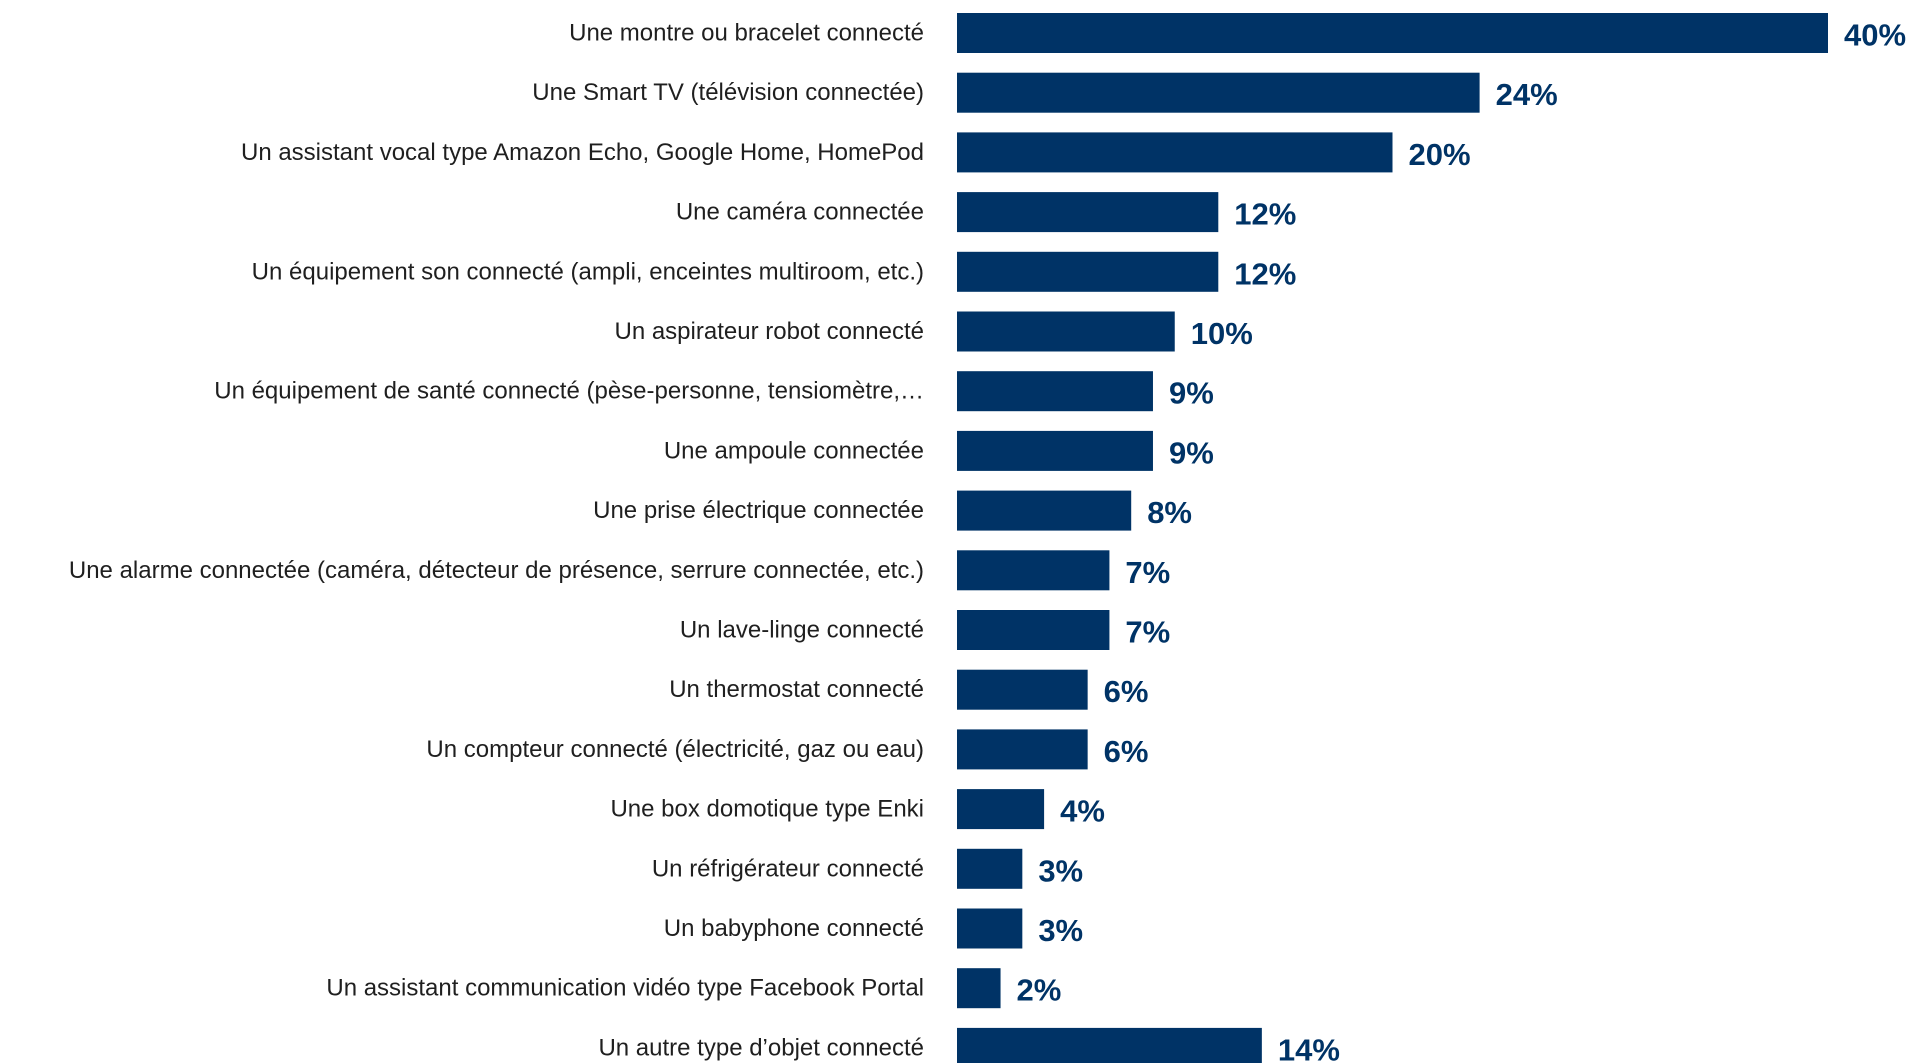 Image resolution: width=1917 pixels, height=1063 pixels. Describe the element at coordinates (1039, 990) in the screenshot. I see `value-label: 2%` at that location.